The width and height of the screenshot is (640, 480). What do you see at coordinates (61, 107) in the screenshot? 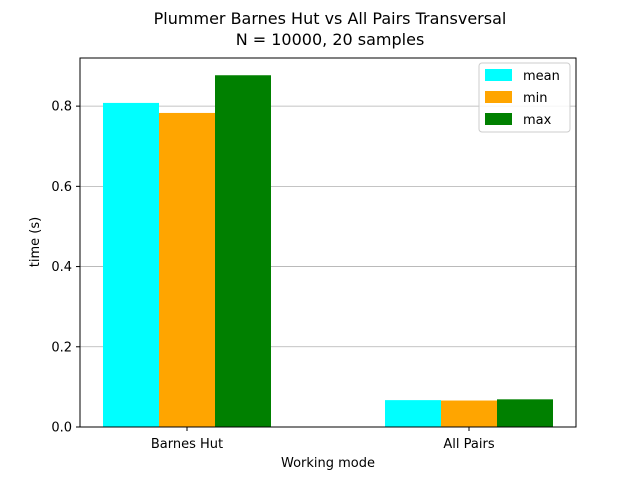
I see `y-tick-label: 0.8` at bounding box center [61, 107].